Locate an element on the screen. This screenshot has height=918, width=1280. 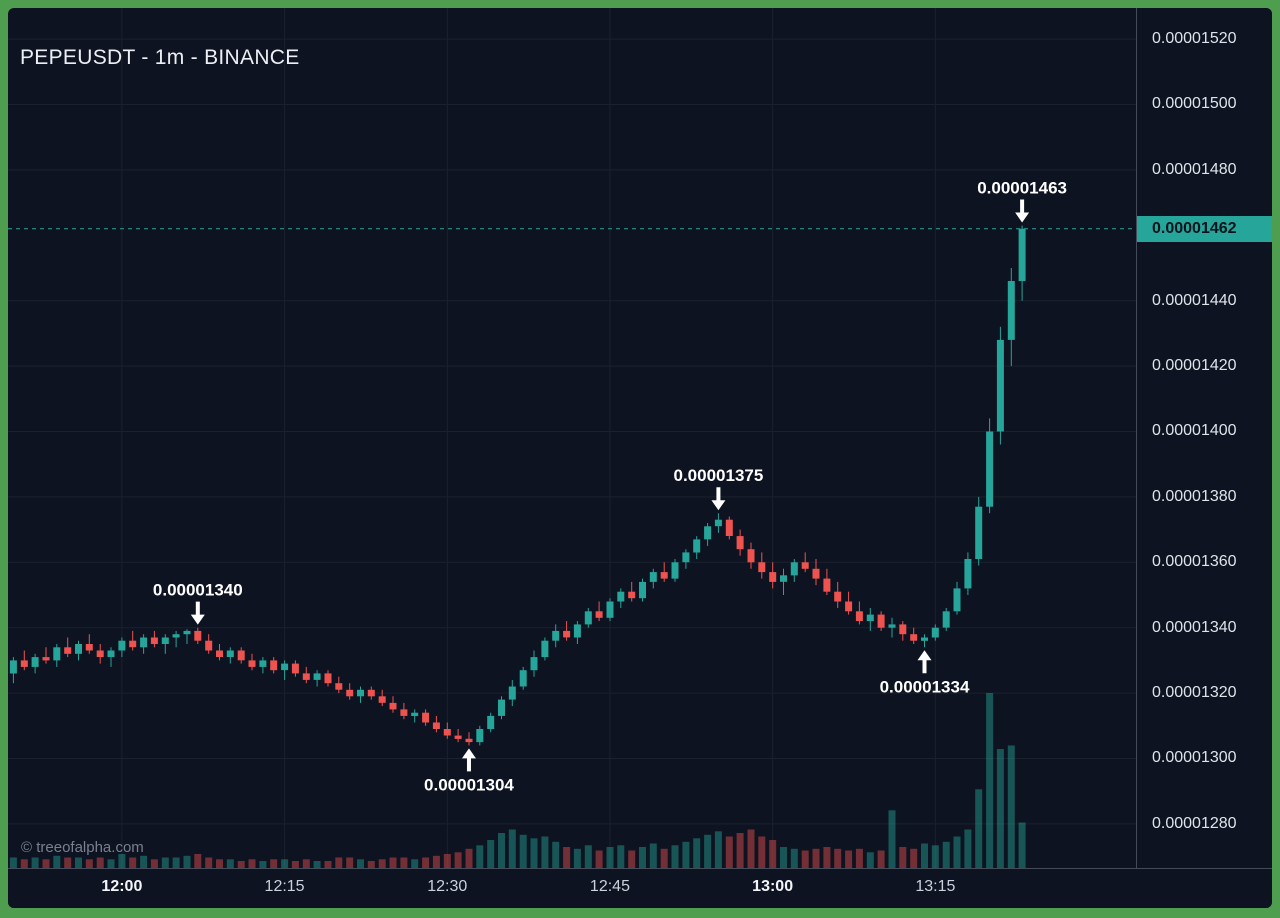
chart-symbol-title: PEPEUSDT - 1m - BINANCE is located at coordinates (160, 57).